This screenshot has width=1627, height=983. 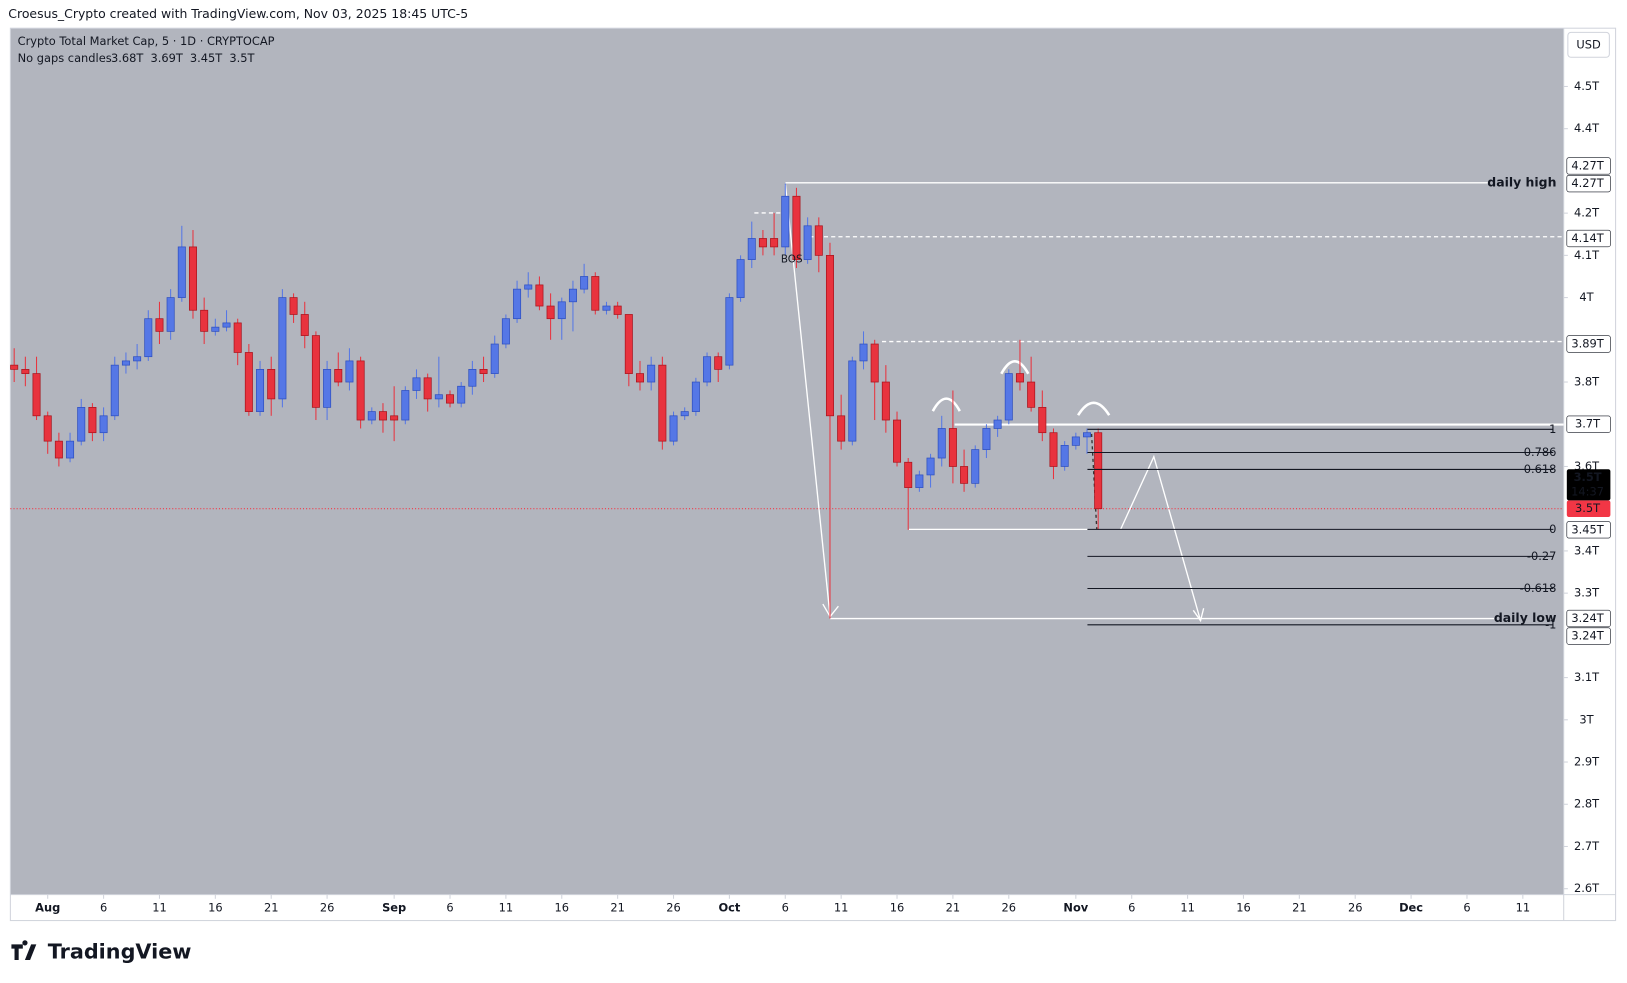 I want to click on fib-label: 0.618, so click(x=1540, y=469).